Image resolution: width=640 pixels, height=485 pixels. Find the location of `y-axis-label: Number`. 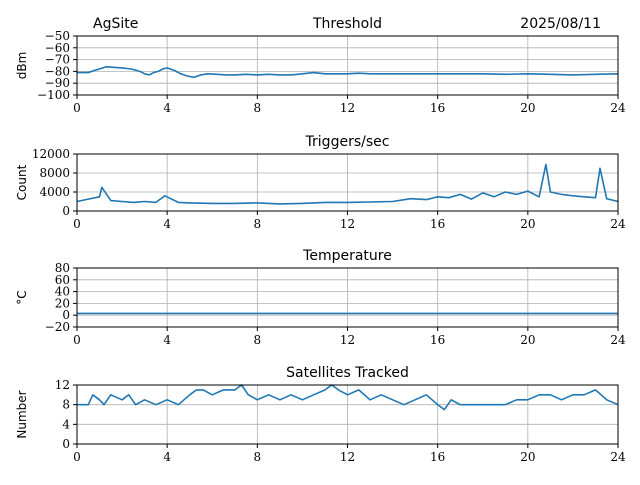

y-axis-label: Number is located at coordinates (22, 414).